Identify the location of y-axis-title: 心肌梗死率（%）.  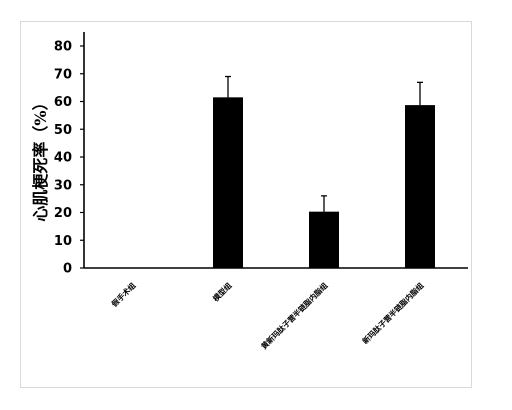
(40, 157).